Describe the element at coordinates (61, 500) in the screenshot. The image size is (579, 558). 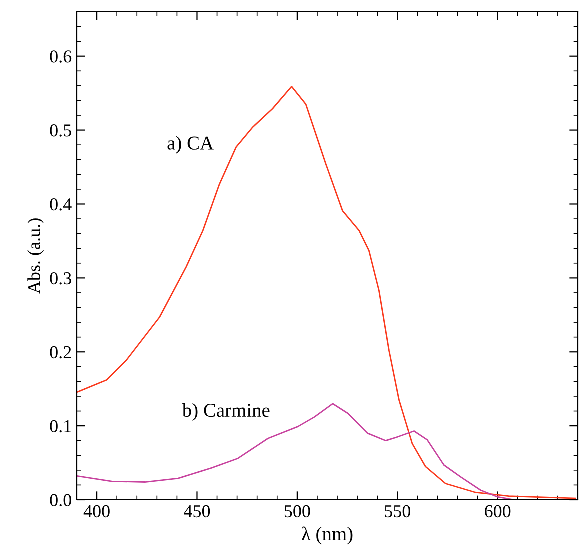
I see `y-tick-label: 0.0` at that location.